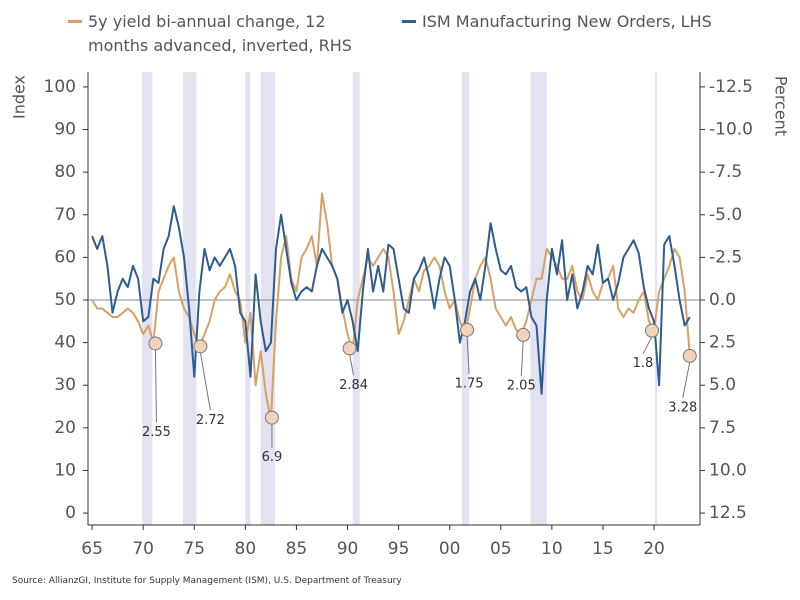 This screenshot has width=800, height=600. What do you see at coordinates (603, 549) in the screenshot?
I see `x-tick-label: 15` at bounding box center [603, 549].